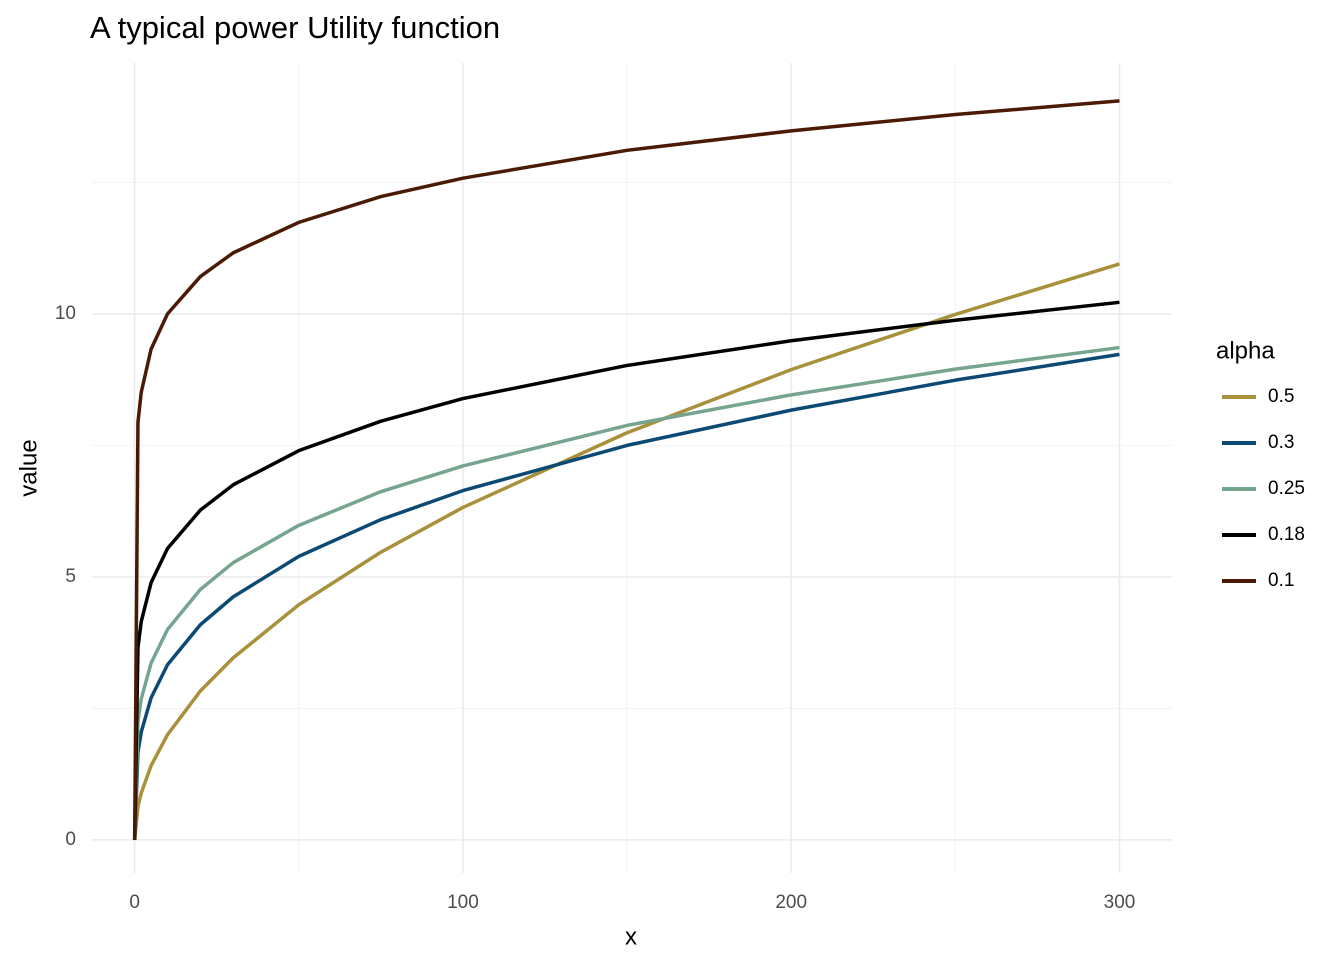 The image size is (1344, 960). What do you see at coordinates (463, 902) in the screenshot?
I see `x-tick-label: 100` at bounding box center [463, 902].